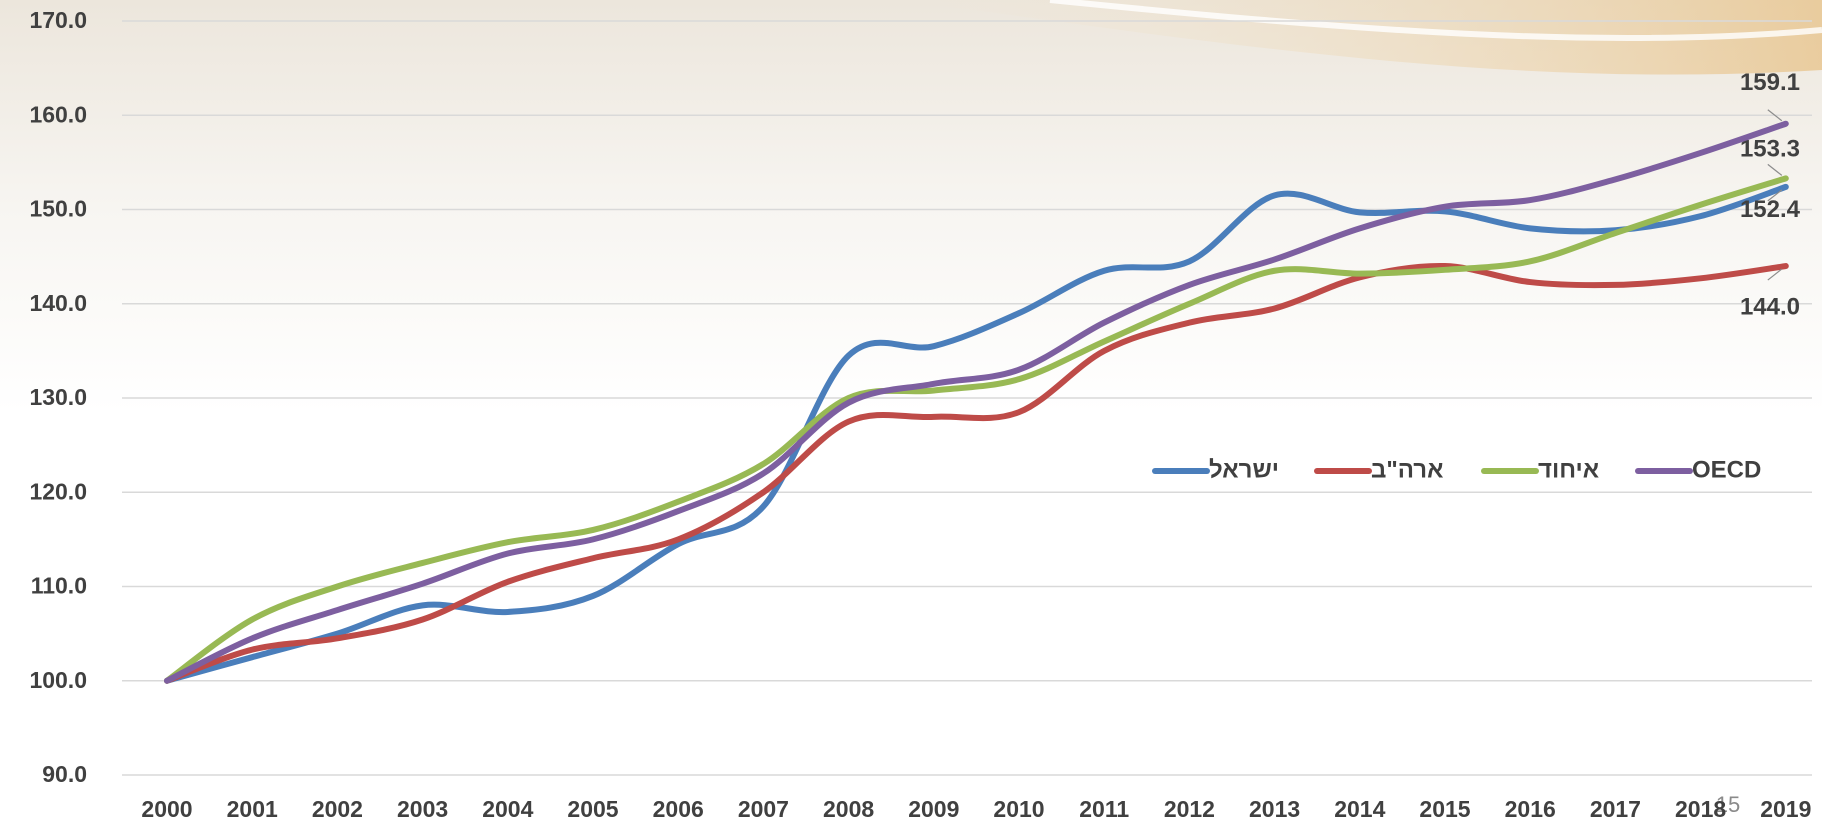 The image size is (1822, 826). Describe the element at coordinates (252, 809) in the screenshot. I see `x-tick-label: 2001` at that location.